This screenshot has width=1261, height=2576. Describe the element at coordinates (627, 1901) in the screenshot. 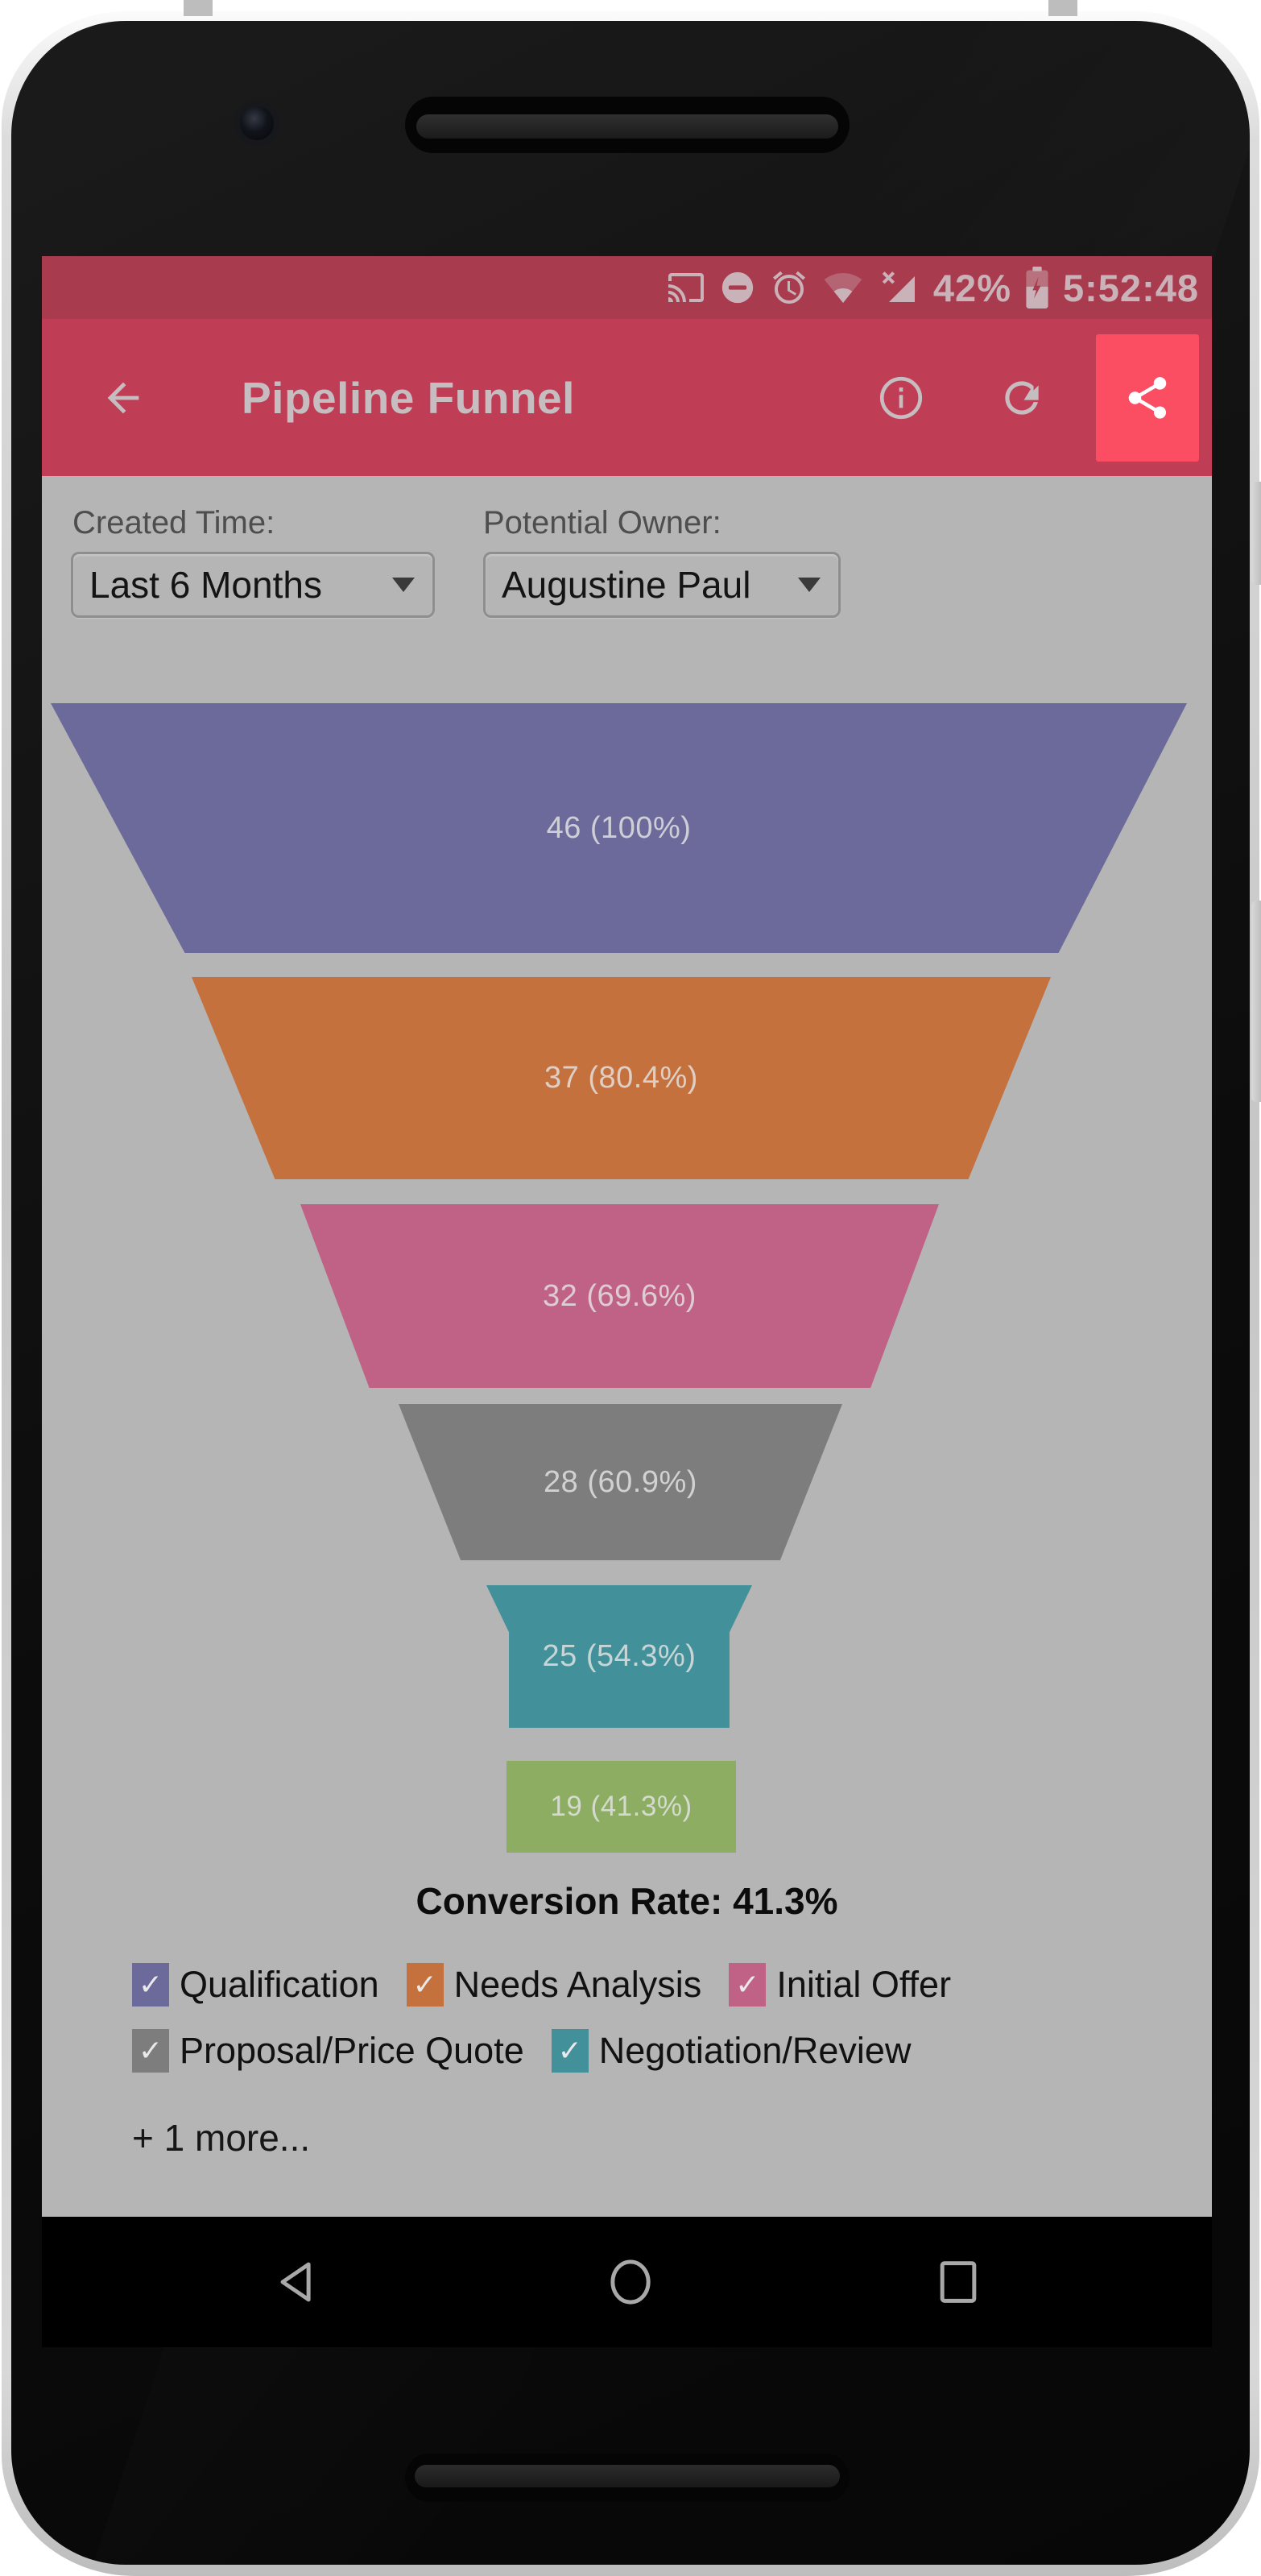

I see `conversion-rate-text: Conversion Rate: 41.3%` at that location.